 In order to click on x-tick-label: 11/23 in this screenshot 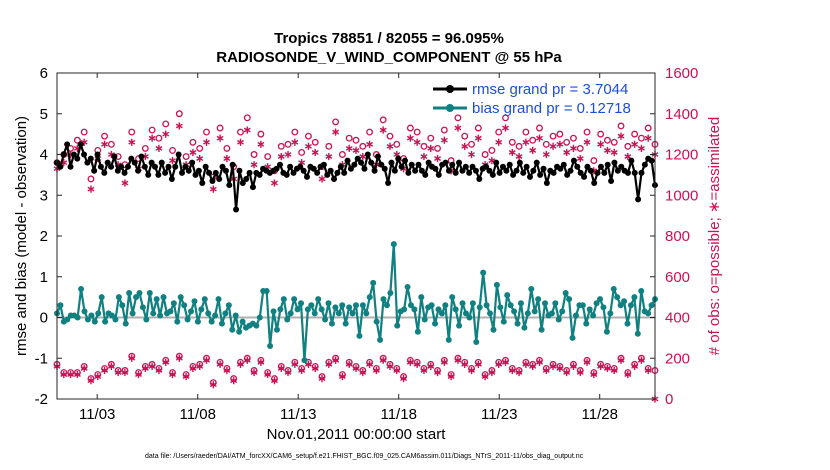, I will do `click(499, 414)`.